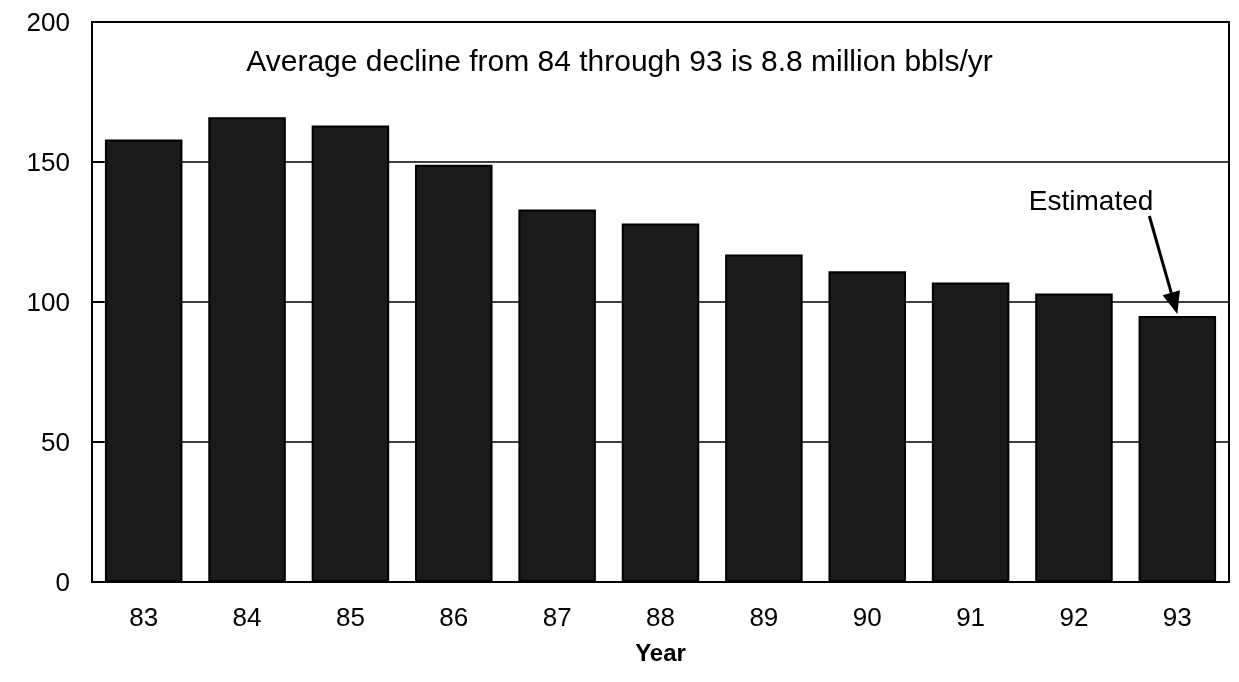 The width and height of the screenshot is (1239, 682). What do you see at coordinates (48, 22) in the screenshot?
I see `y-tick-label: 200` at bounding box center [48, 22].